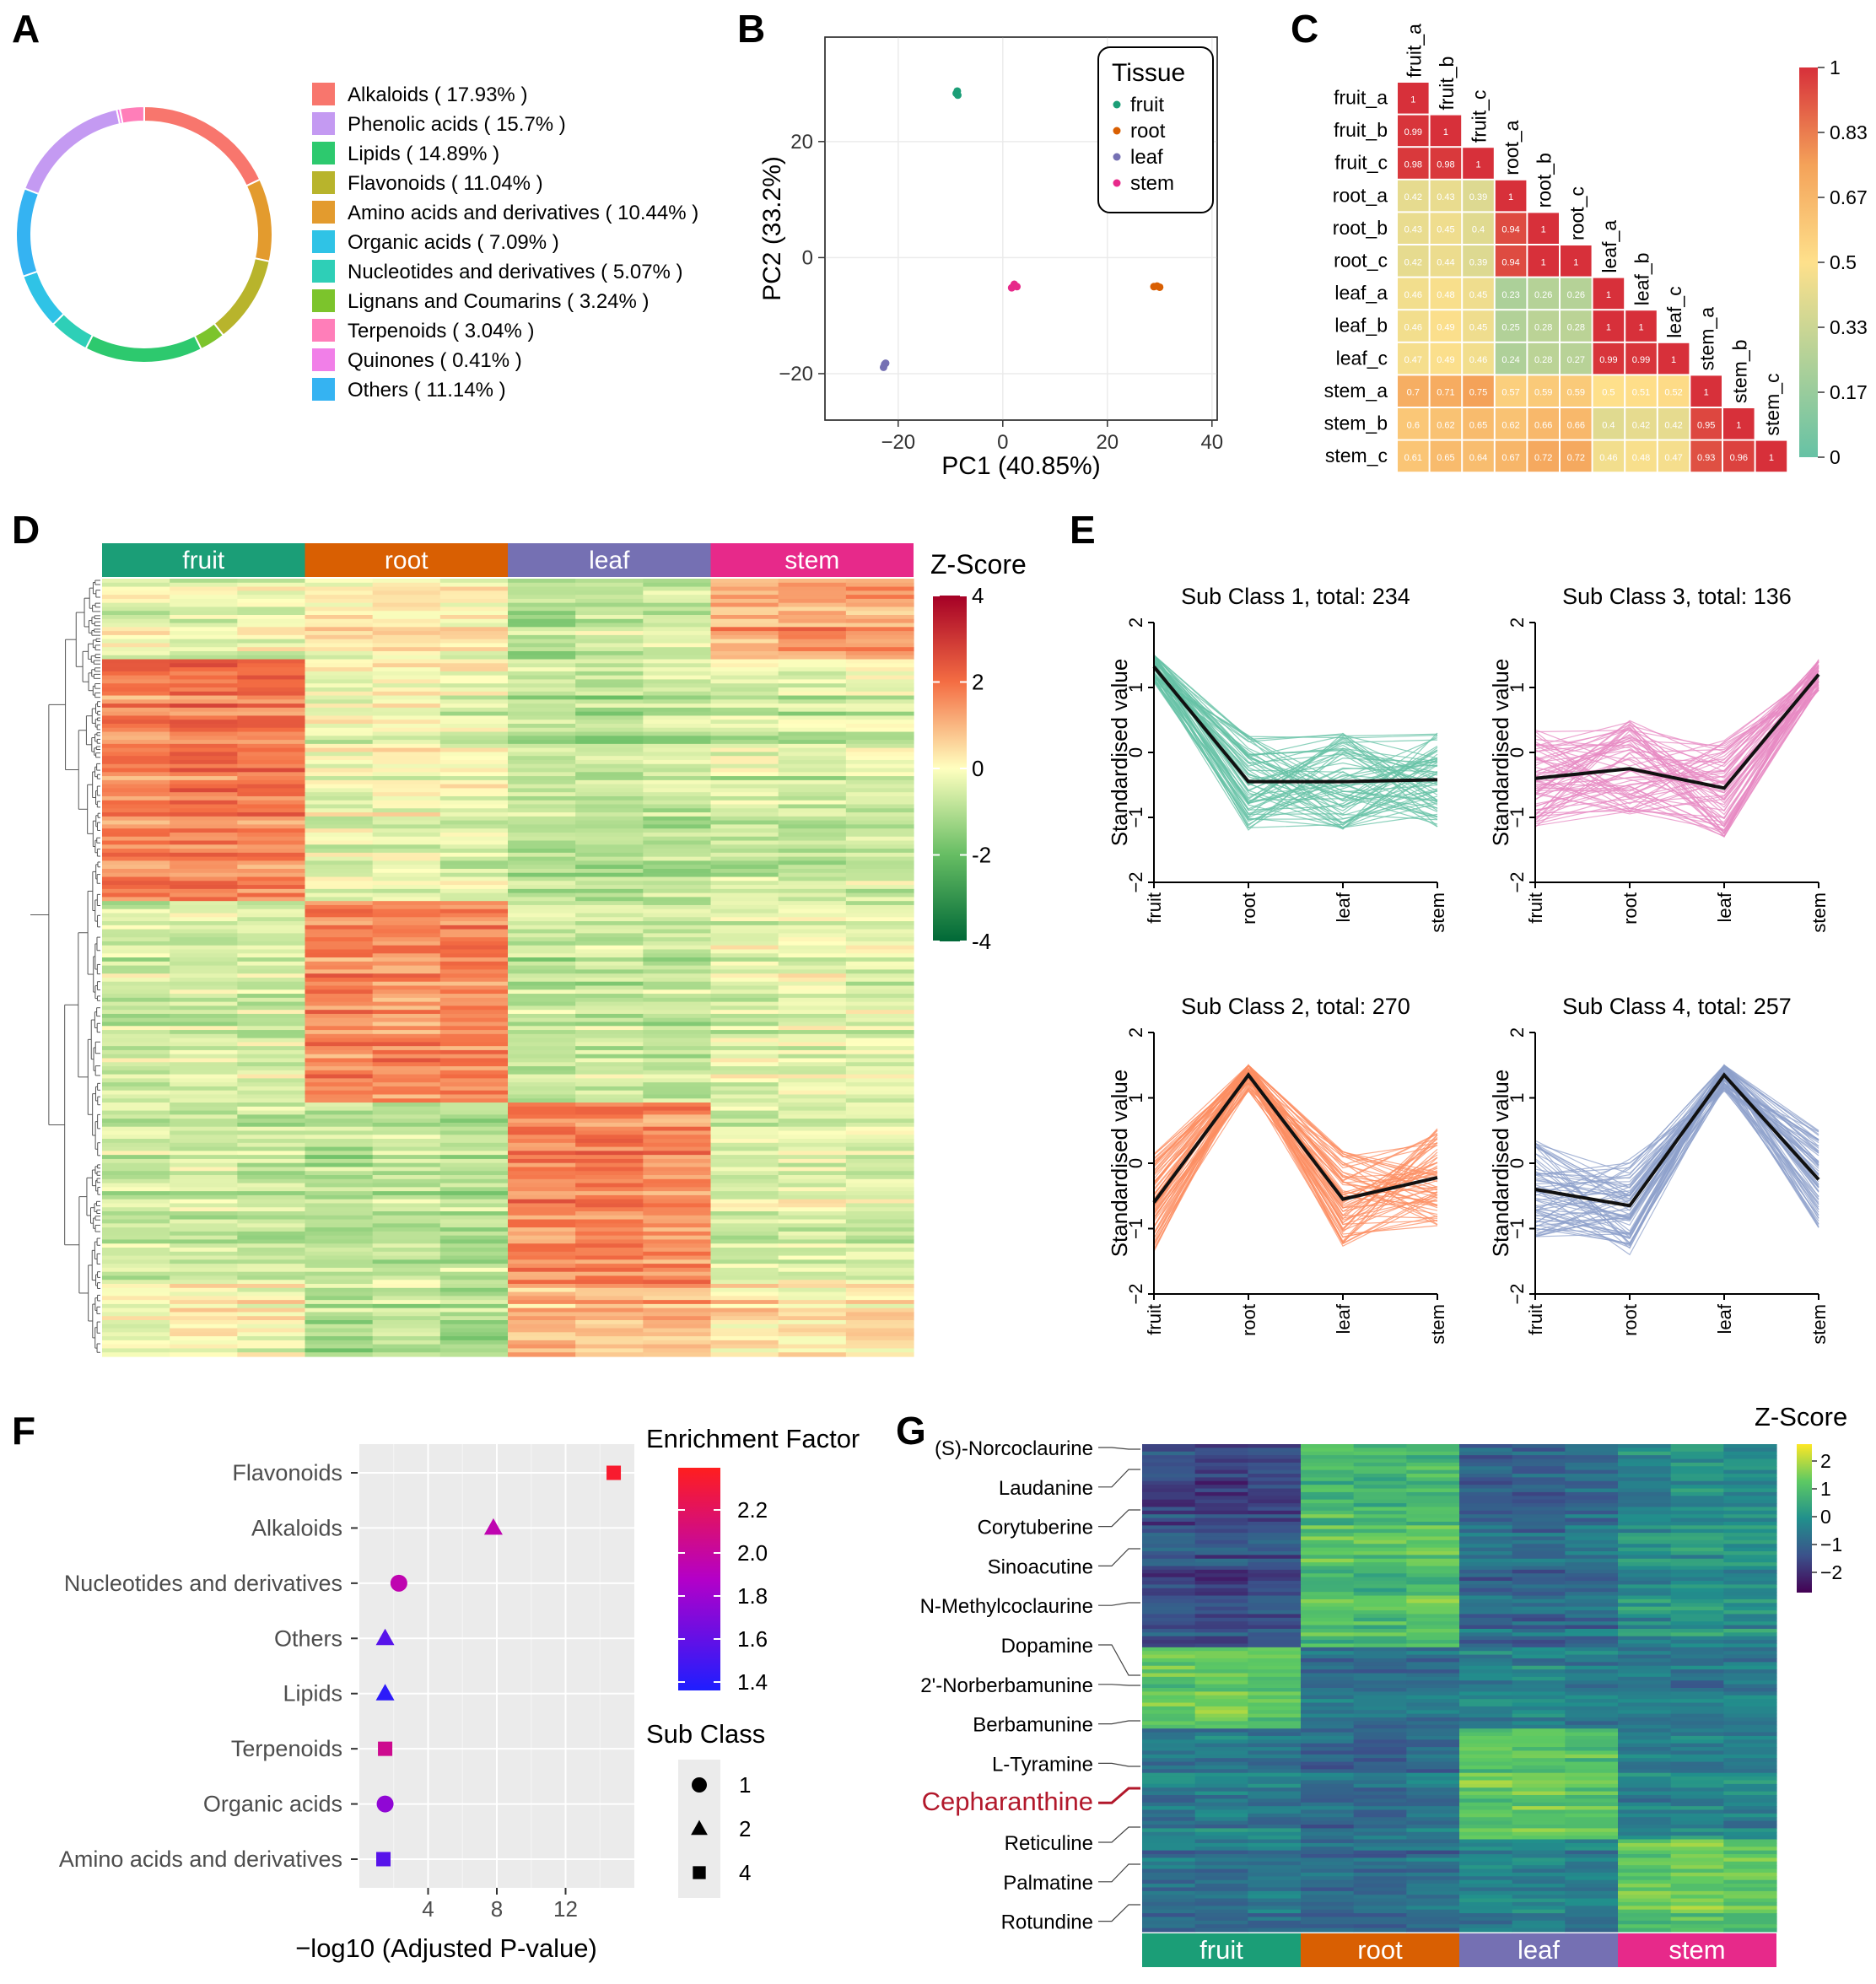 Image resolution: width=1876 pixels, height=1984 pixels. I want to click on corr-value: 0.24, so click(1510, 360).